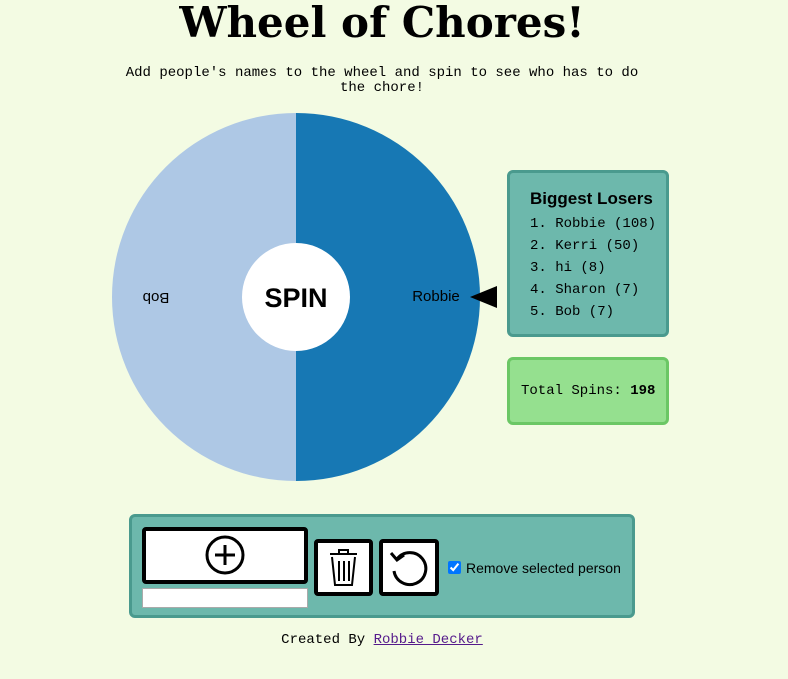 The width and height of the screenshot is (788, 679). What do you see at coordinates (428, 640) in the screenshot?
I see `author-link: Robbie Decker` at bounding box center [428, 640].